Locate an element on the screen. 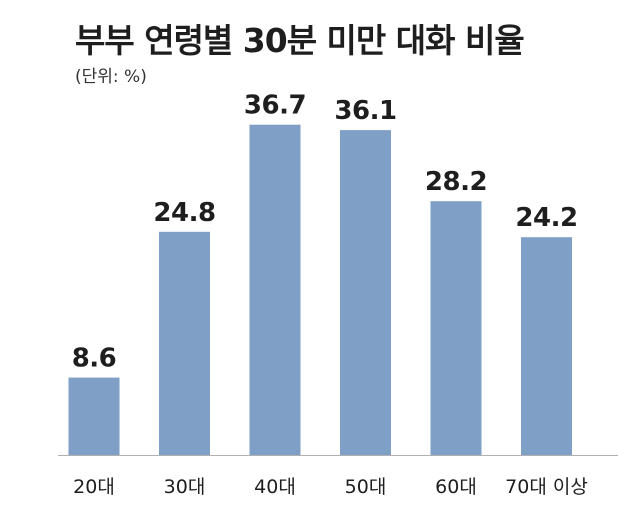 This screenshot has width=640, height=525. category-label: 30대 is located at coordinates (185, 487).